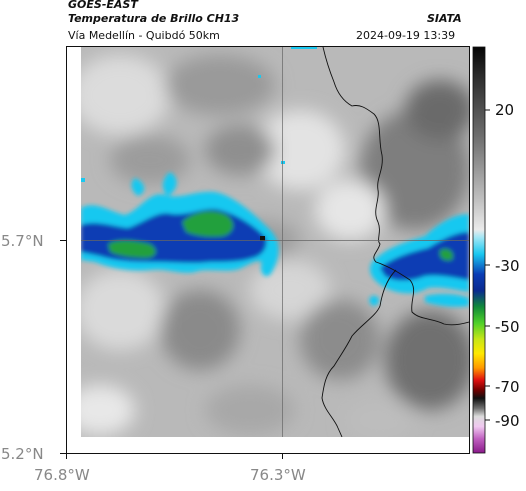  What do you see at coordinates (419, 260) in the screenshot?
I see `cold-cloud-band-east` at bounding box center [419, 260].